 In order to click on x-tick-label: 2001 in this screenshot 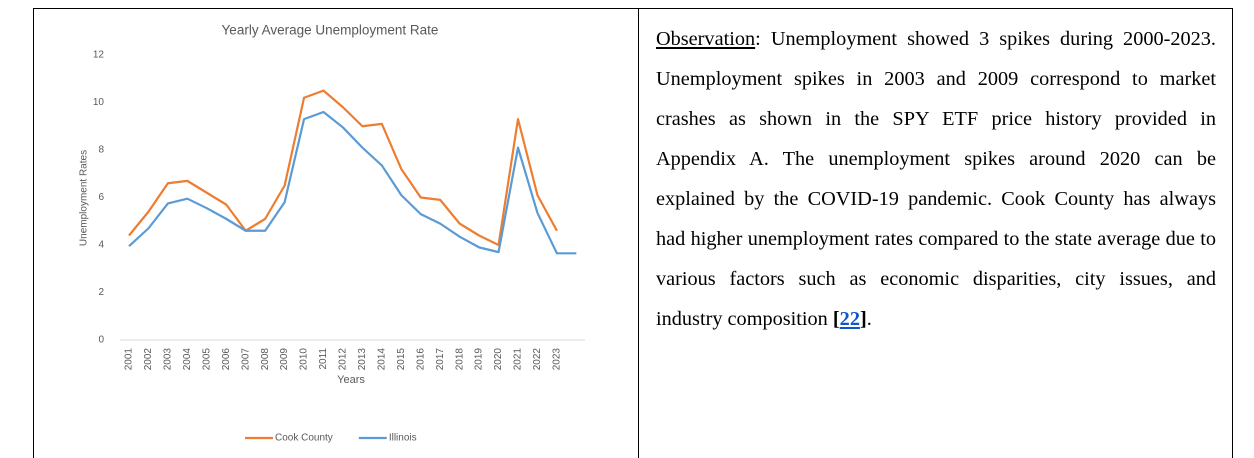, I will do `click(129, 359)`.